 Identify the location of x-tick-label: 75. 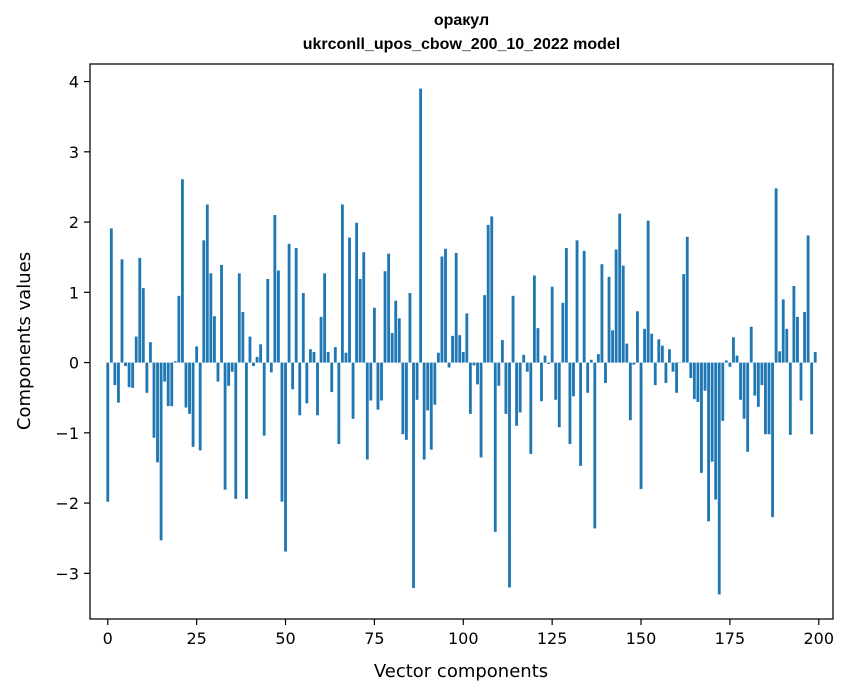
(374, 638).